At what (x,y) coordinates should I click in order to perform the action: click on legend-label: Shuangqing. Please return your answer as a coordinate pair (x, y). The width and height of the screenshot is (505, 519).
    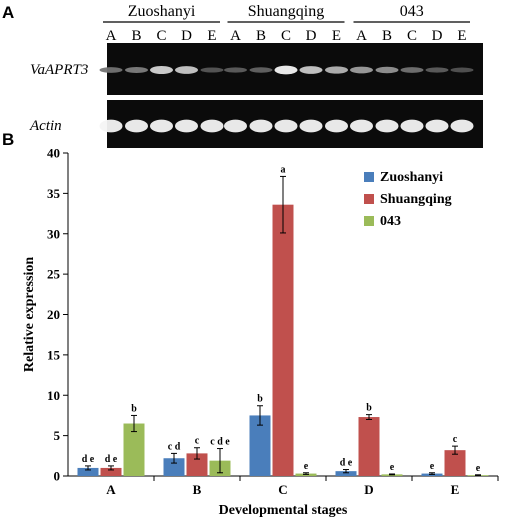
    Looking at the image, I should click on (416, 199).